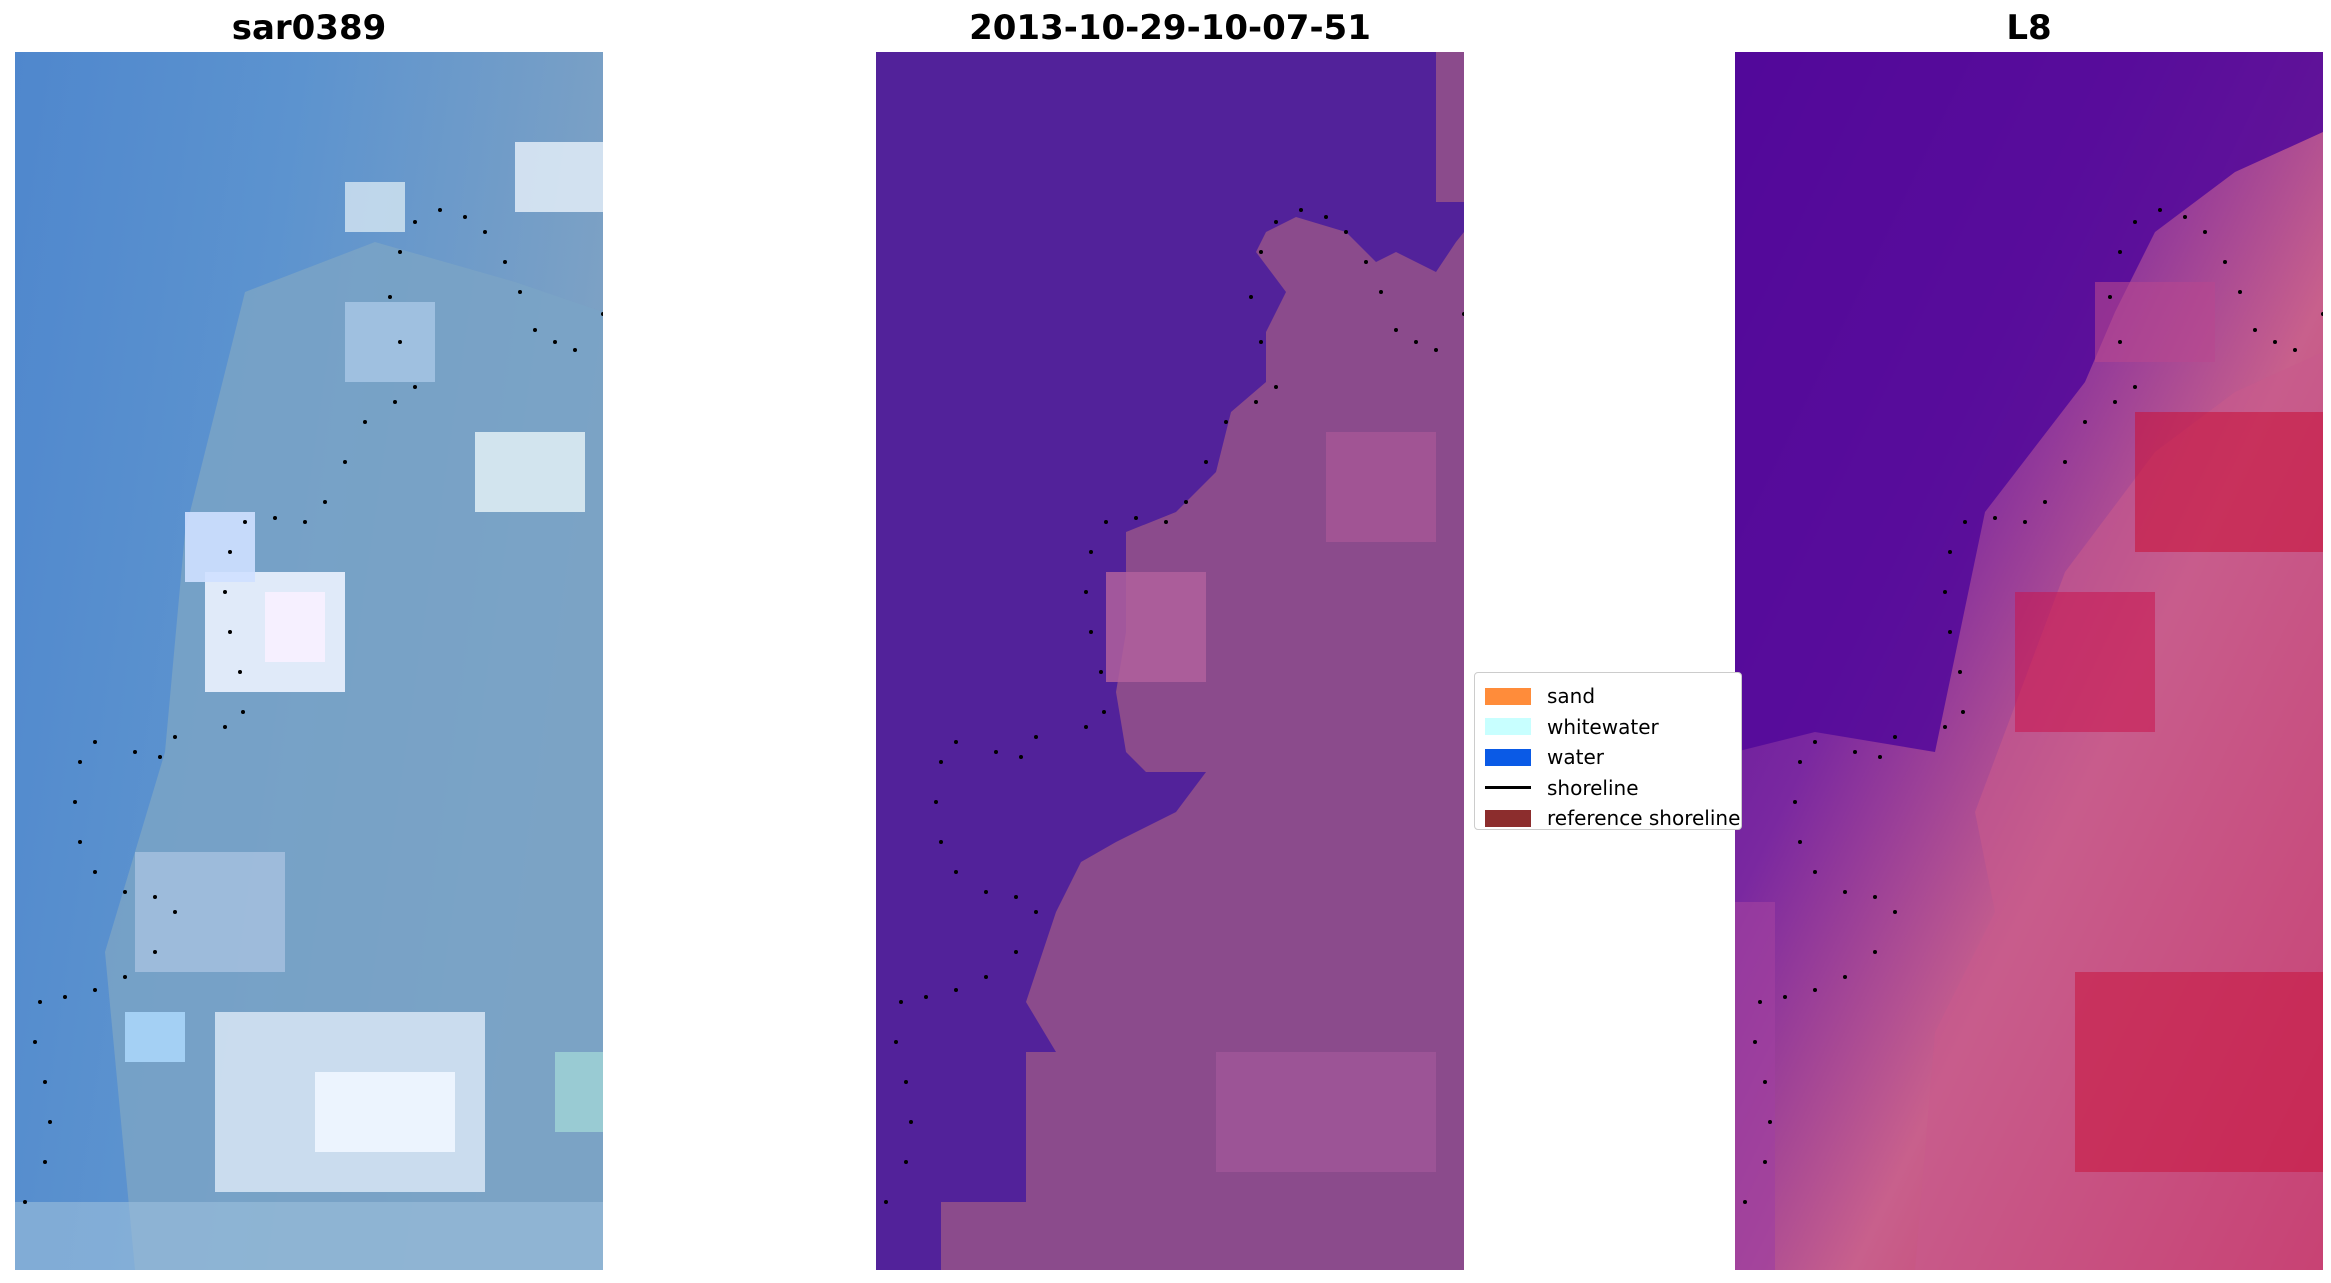  I want to click on legend-label: water, so click(1575, 757).